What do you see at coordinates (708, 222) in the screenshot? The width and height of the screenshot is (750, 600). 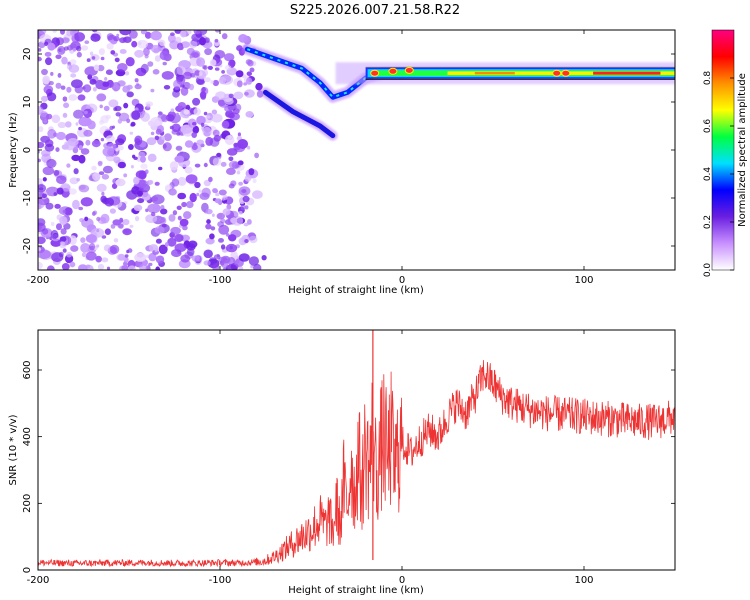 I see `colorbar-tick-label: 0.2` at bounding box center [708, 222].